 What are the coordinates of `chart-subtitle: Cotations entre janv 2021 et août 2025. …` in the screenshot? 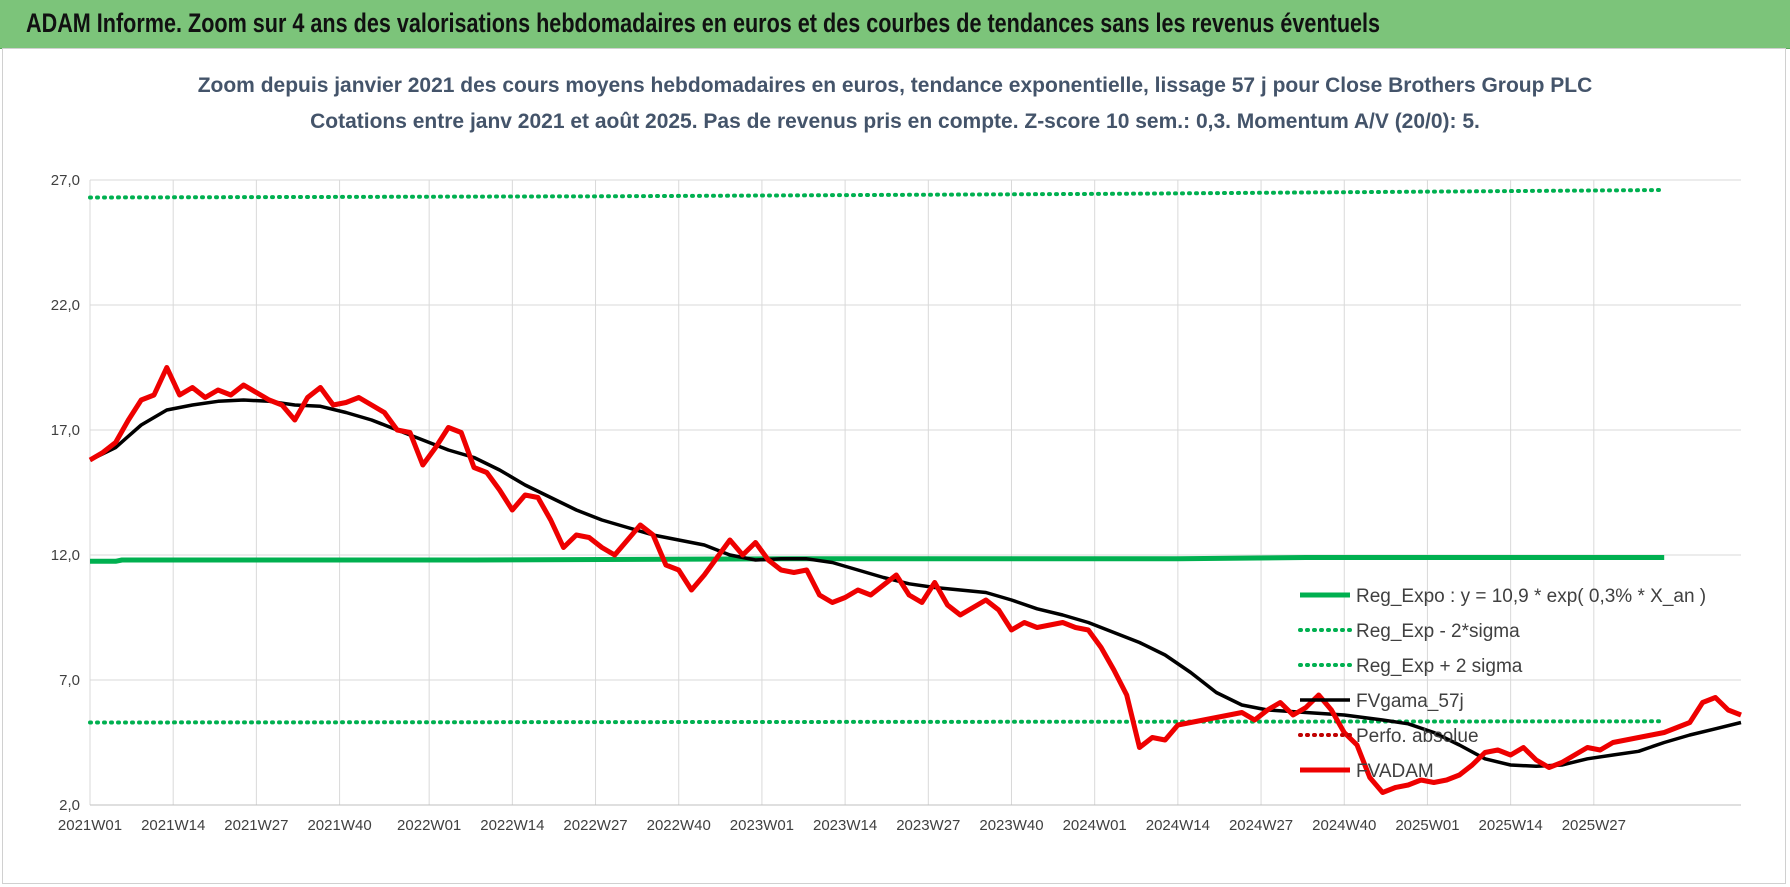 It's located at (895, 121).